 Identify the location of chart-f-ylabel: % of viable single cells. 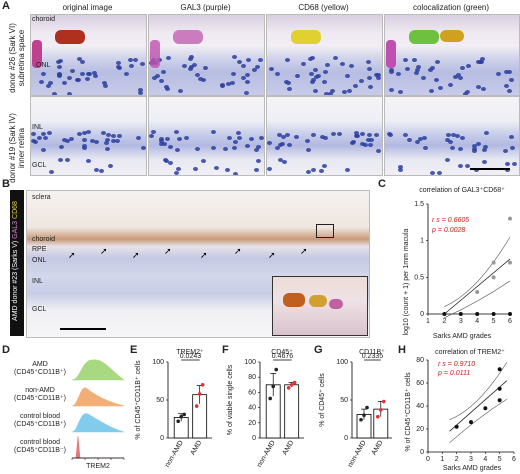
(230, 399).